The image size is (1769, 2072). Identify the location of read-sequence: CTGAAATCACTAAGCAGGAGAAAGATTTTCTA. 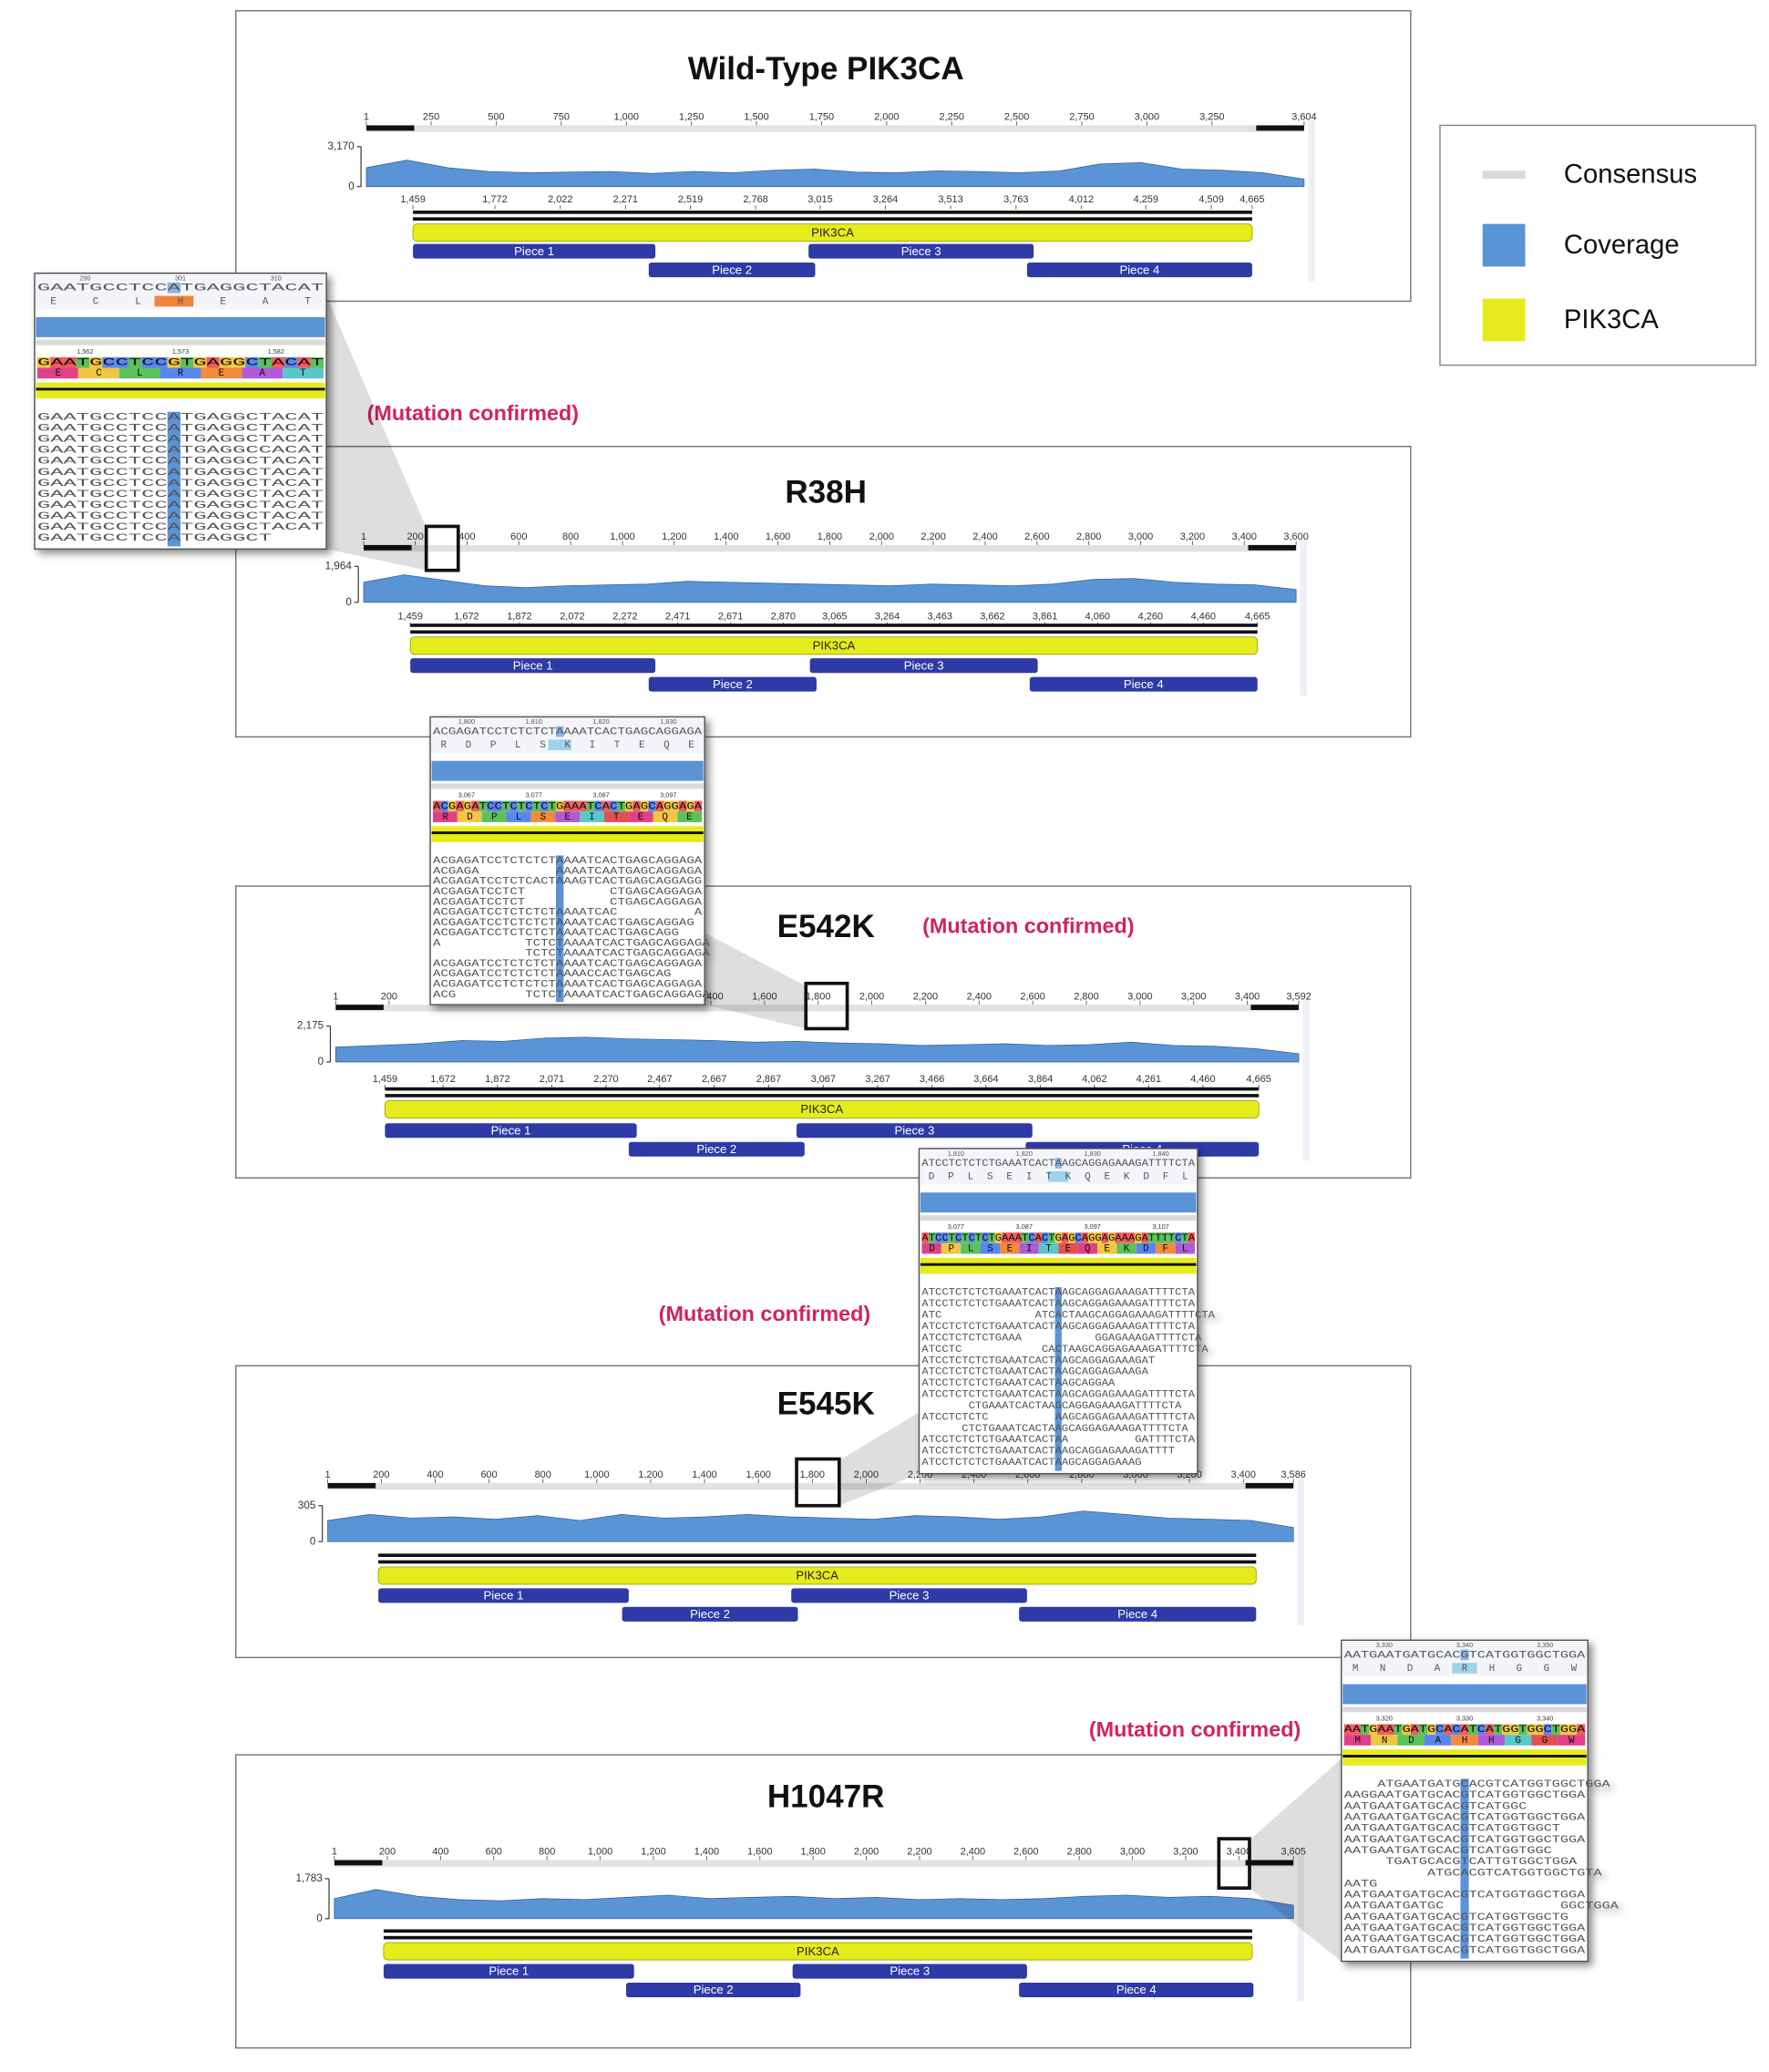
(1051, 1406).